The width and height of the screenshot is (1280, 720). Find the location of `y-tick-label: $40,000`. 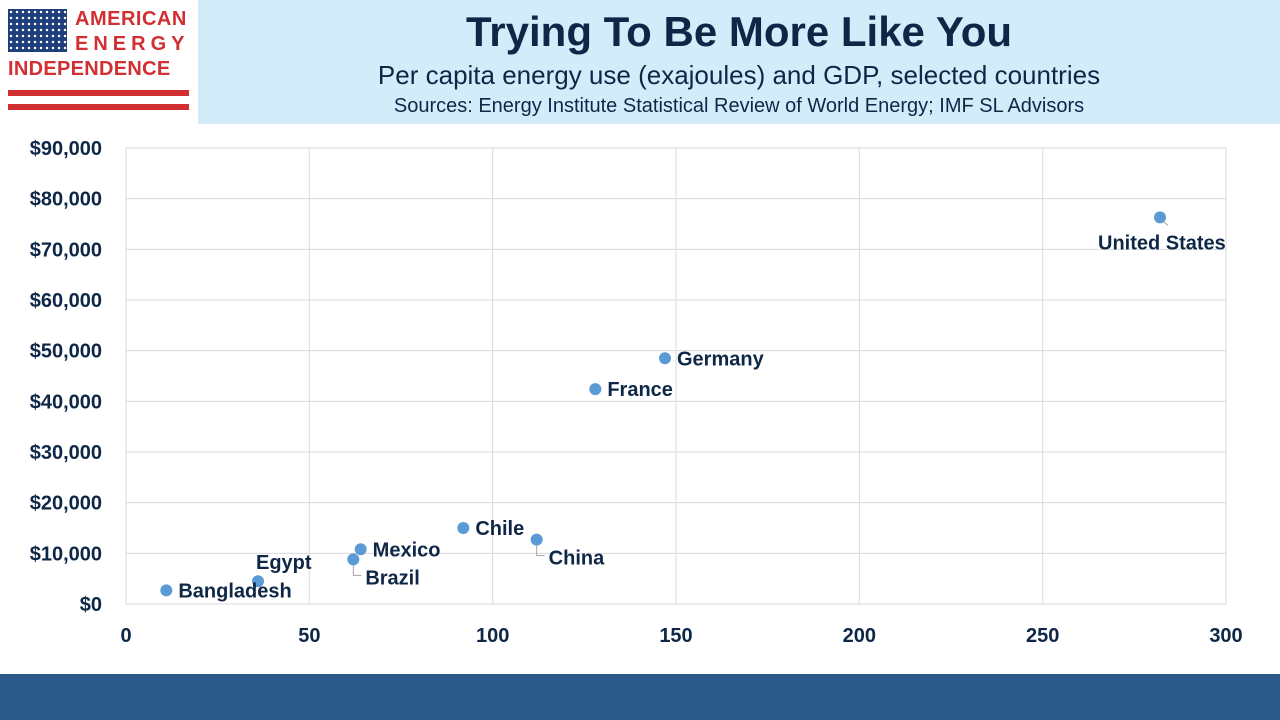

y-tick-label: $40,000 is located at coordinates (66, 402).